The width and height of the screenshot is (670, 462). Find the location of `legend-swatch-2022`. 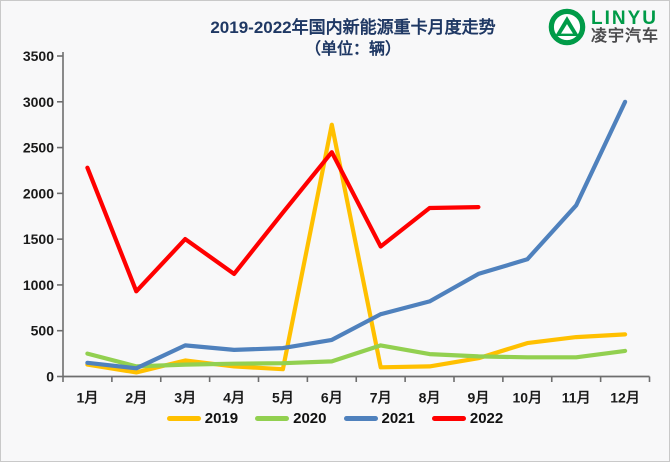

legend-swatch-2022 is located at coordinates (448, 418).